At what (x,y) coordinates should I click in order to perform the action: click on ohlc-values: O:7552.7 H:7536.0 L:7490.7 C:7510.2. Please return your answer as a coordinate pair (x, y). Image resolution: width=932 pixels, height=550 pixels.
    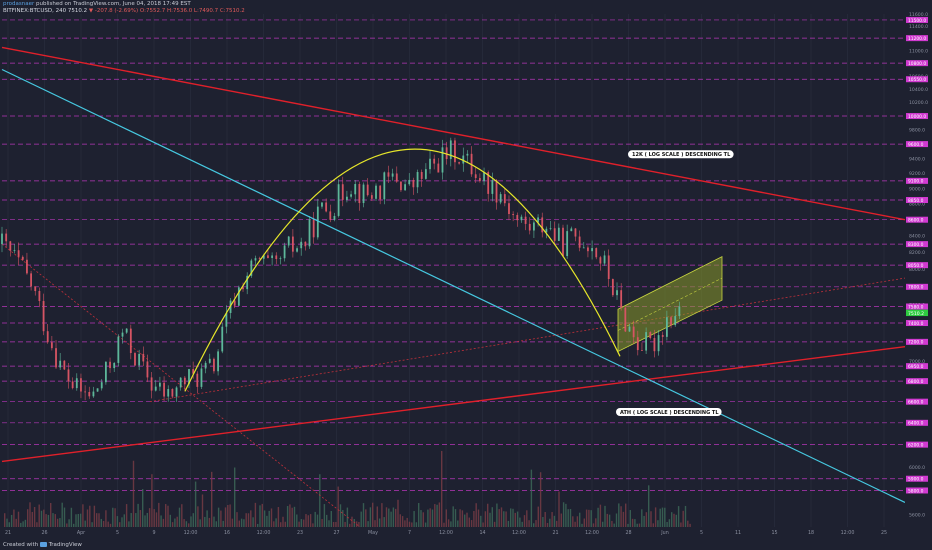
    Looking at the image, I should click on (192, 11).